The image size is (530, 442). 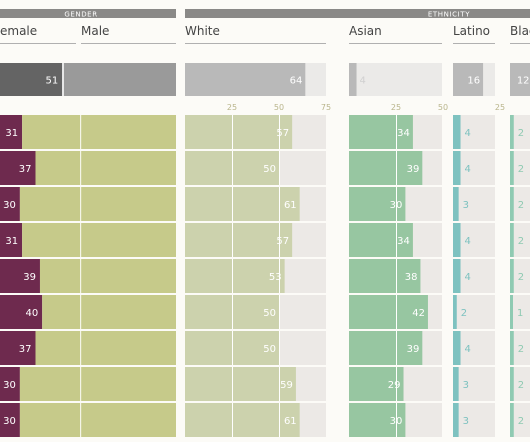 I want to click on summary-label-asian: 4, so click(x=363, y=81).